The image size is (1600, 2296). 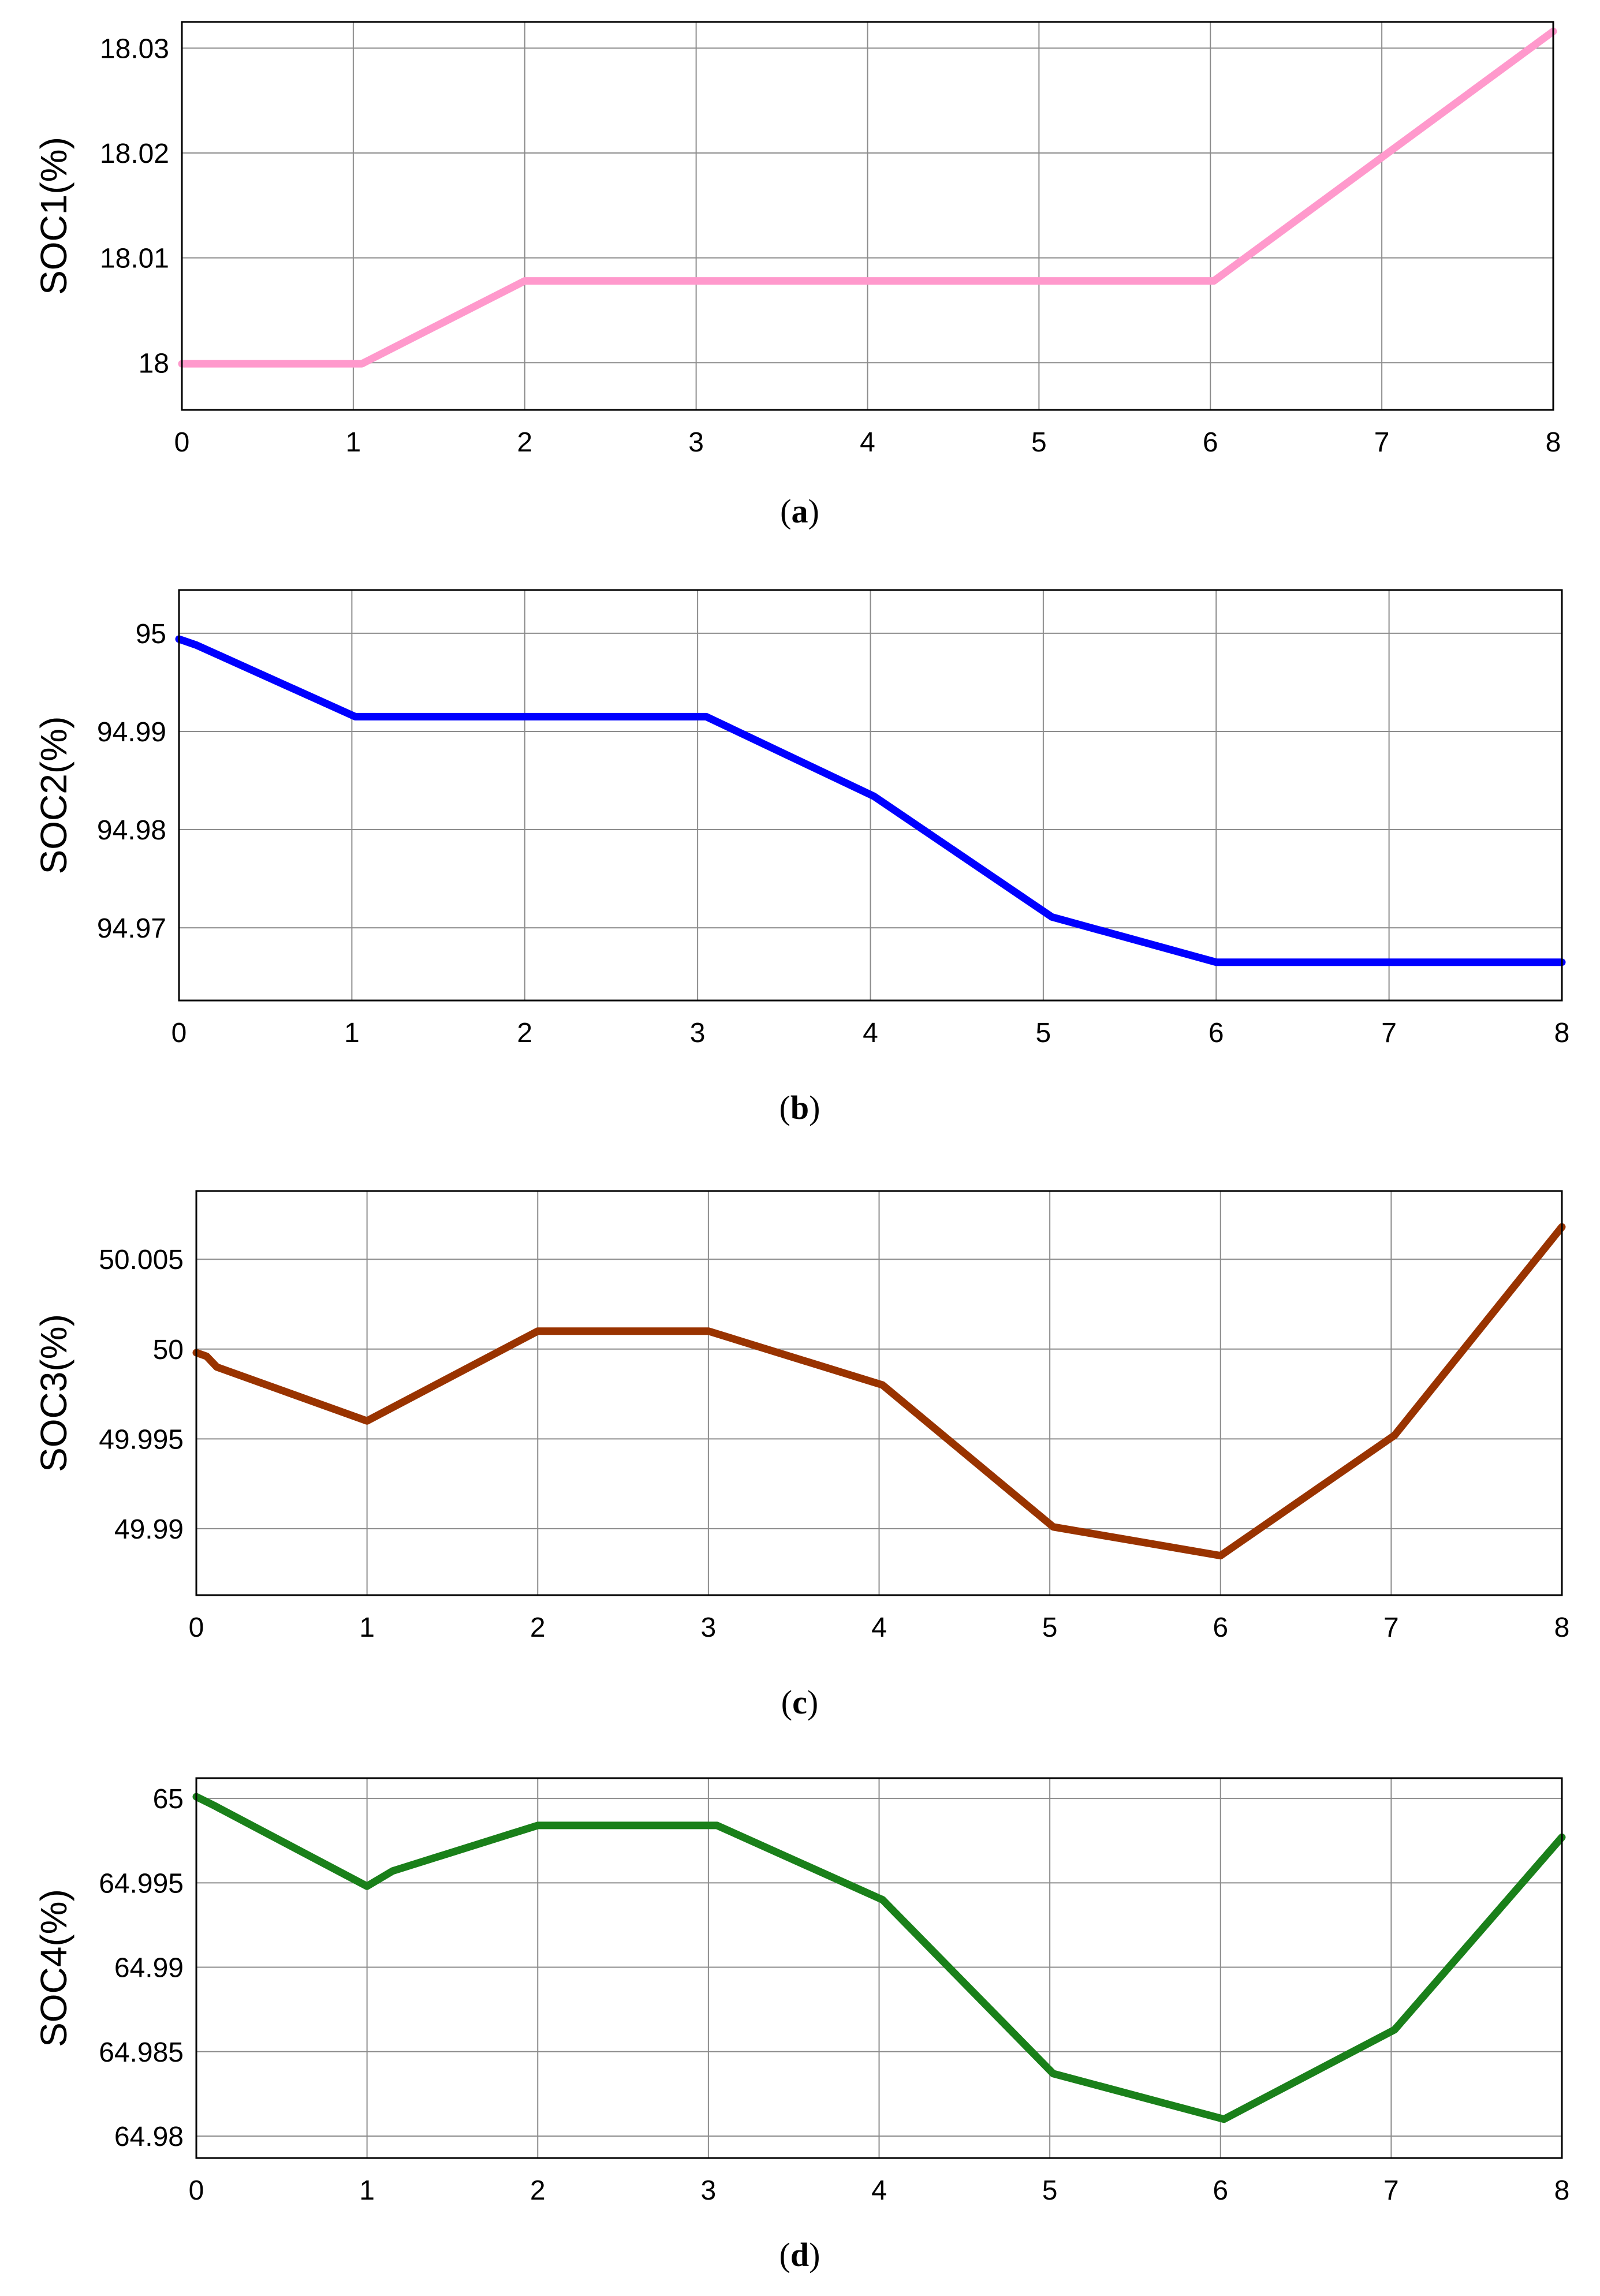 What do you see at coordinates (141, 1439) in the screenshot?
I see `y-tick-label: 49.995` at bounding box center [141, 1439].